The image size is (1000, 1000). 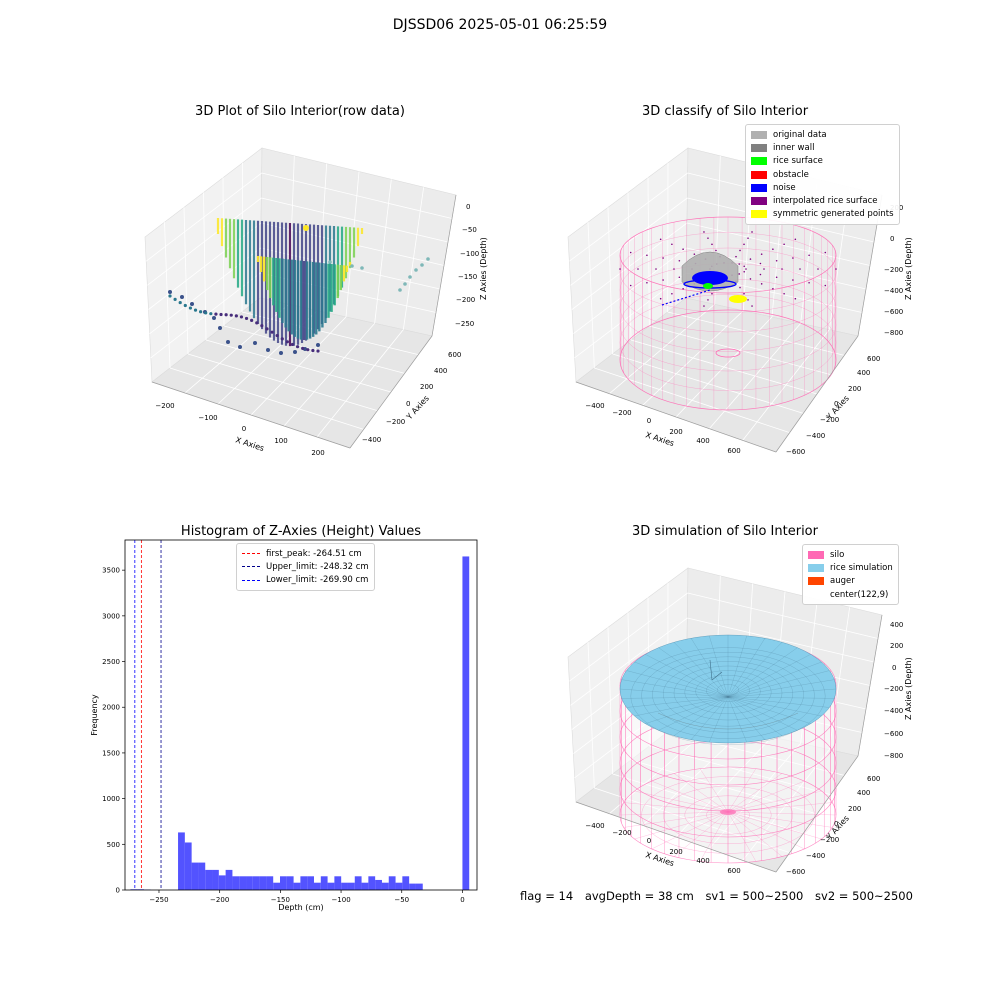 I want to click on classify-xtick: 400, so click(x=702, y=441).